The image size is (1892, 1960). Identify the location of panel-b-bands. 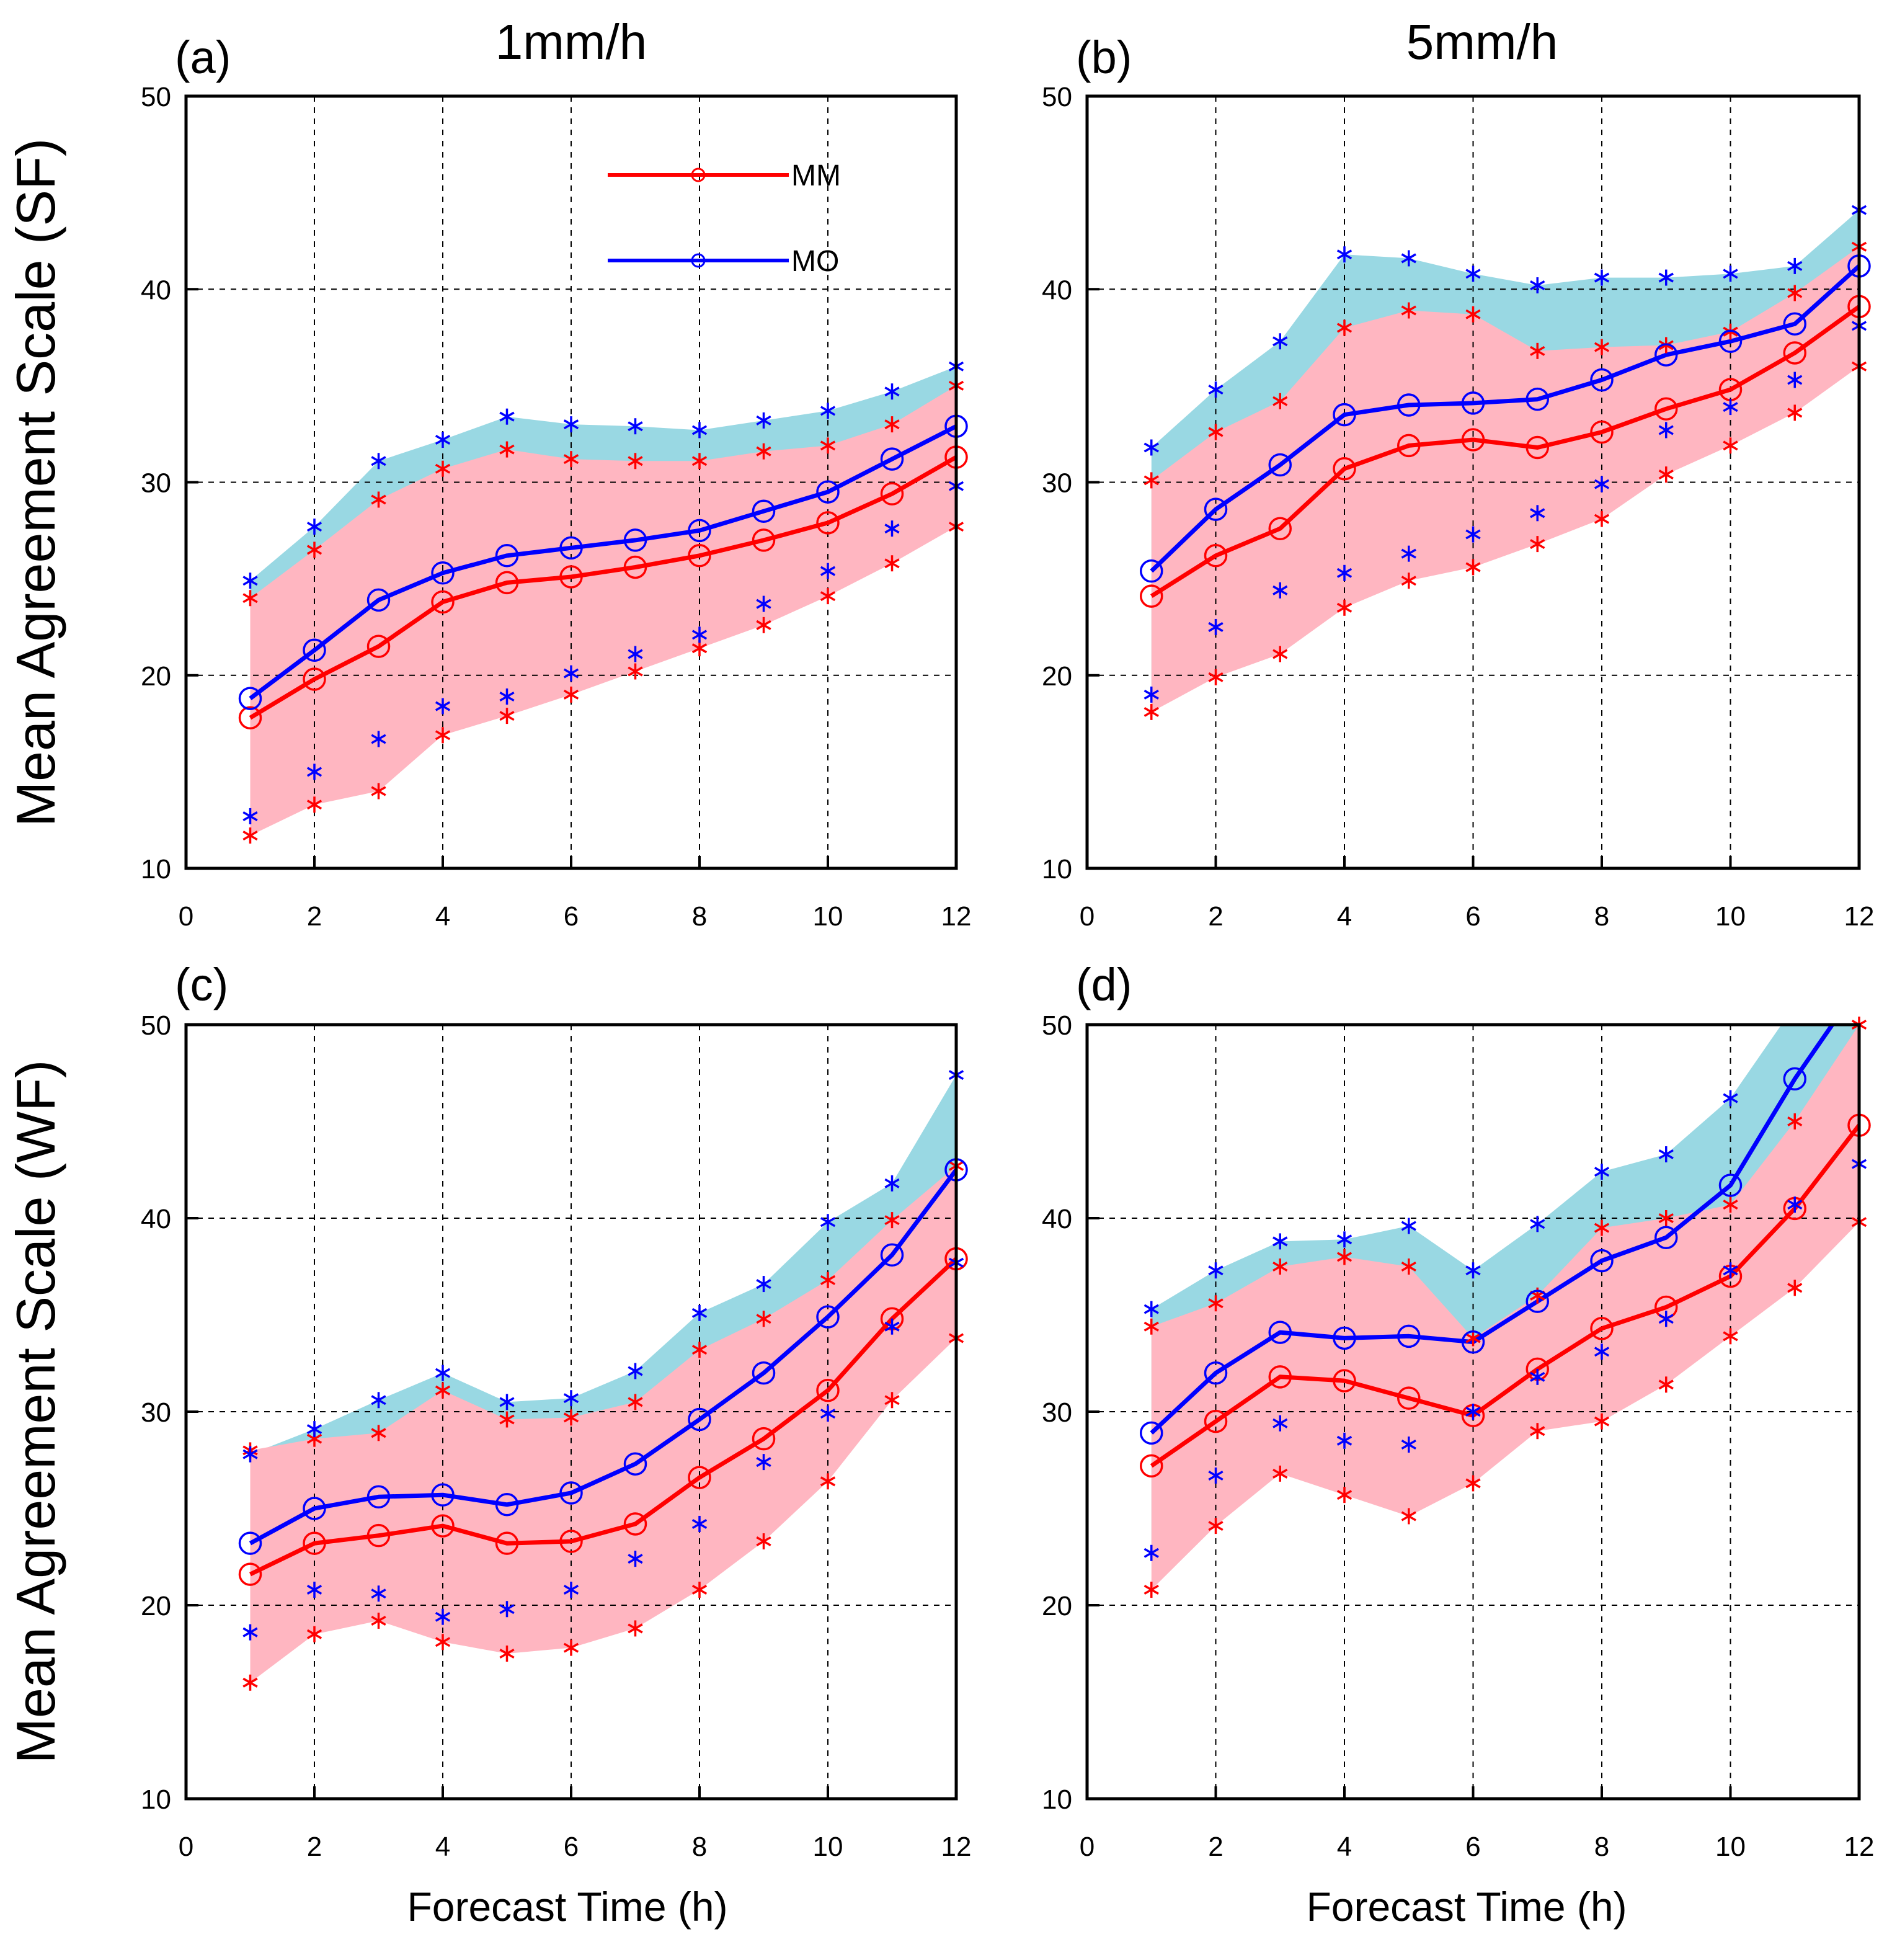
(1505, 461).